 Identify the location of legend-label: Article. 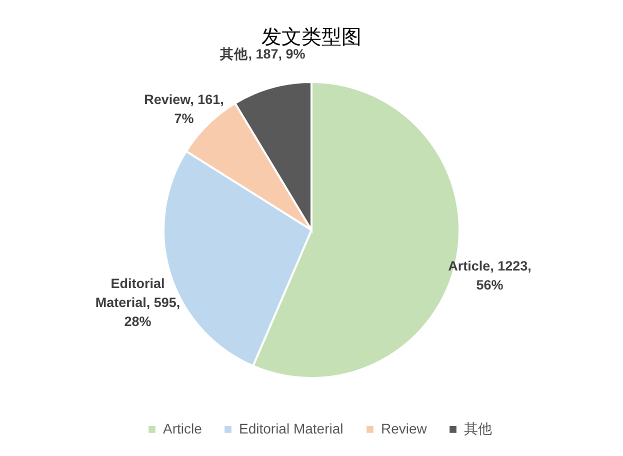
(182, 428).